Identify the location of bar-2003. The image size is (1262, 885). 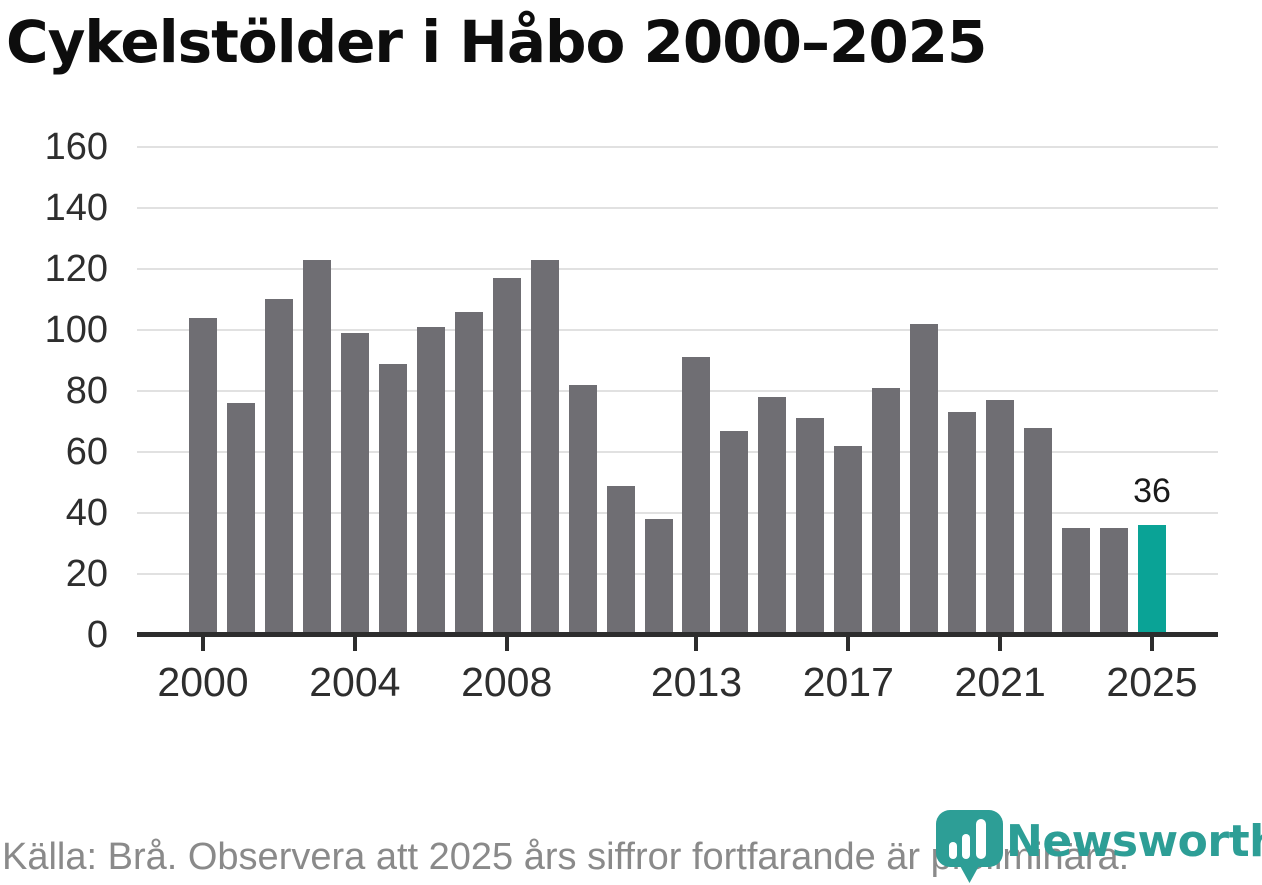
(316, 447).